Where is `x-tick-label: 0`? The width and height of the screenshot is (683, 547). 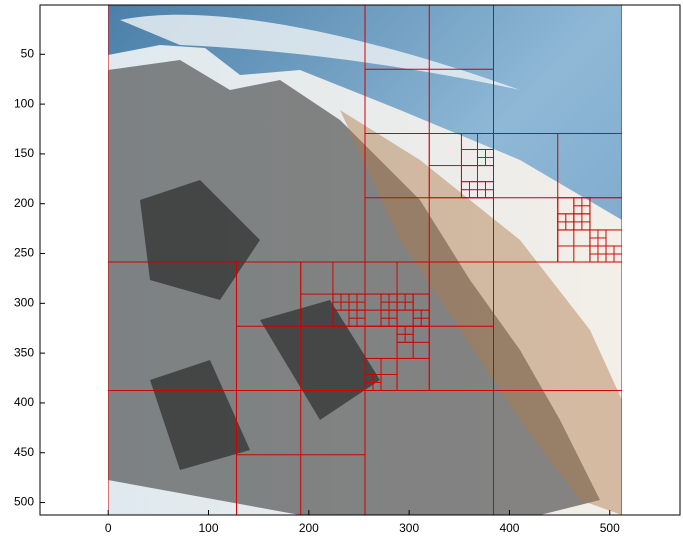 x-tick-label: 0 is located at coordinates (108, 528).